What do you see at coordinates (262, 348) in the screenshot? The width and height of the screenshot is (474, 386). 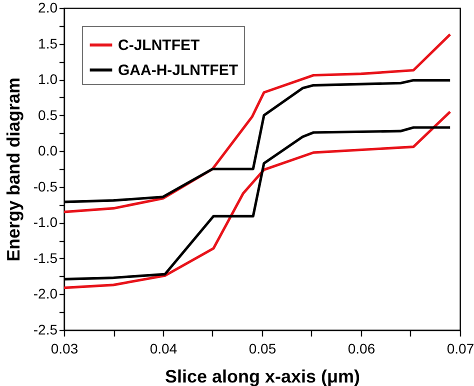 I see `x-tick-label: 0.05` at bounding box center [262, 348].